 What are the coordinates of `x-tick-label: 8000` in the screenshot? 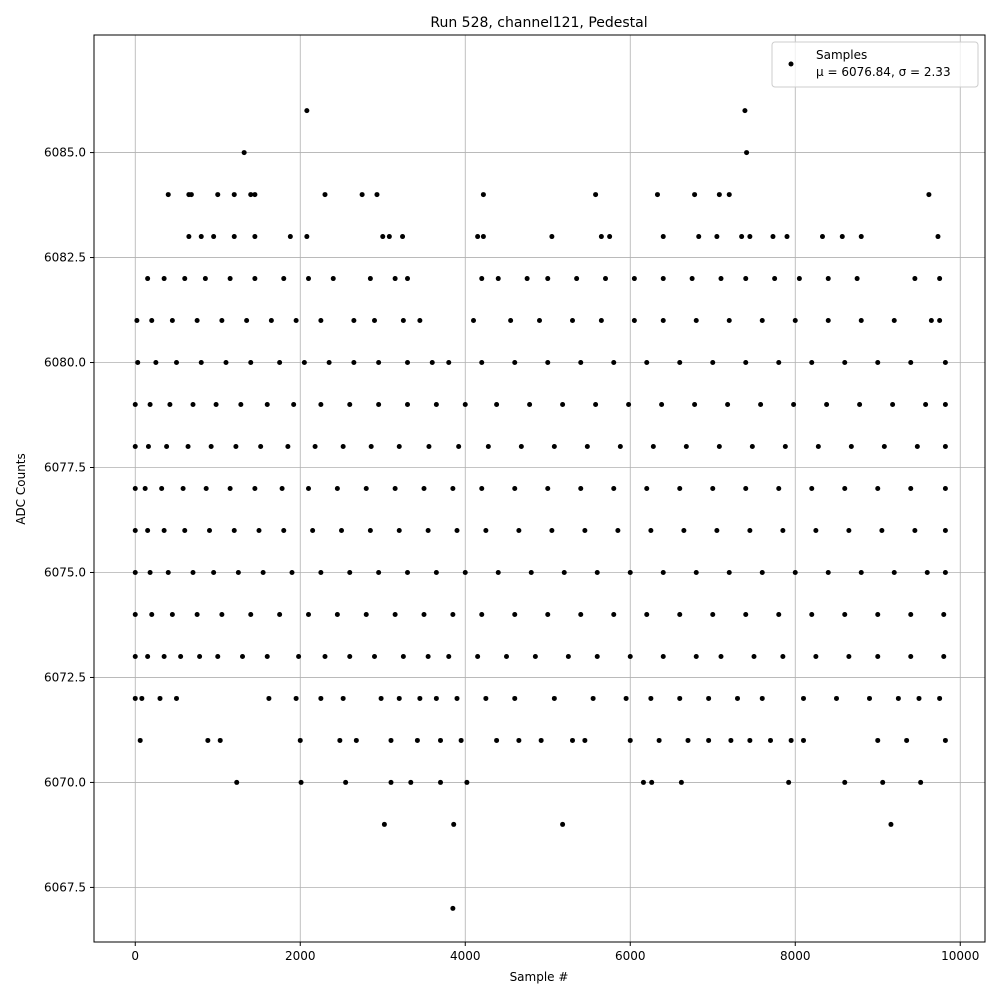 It's located at (795, 956).